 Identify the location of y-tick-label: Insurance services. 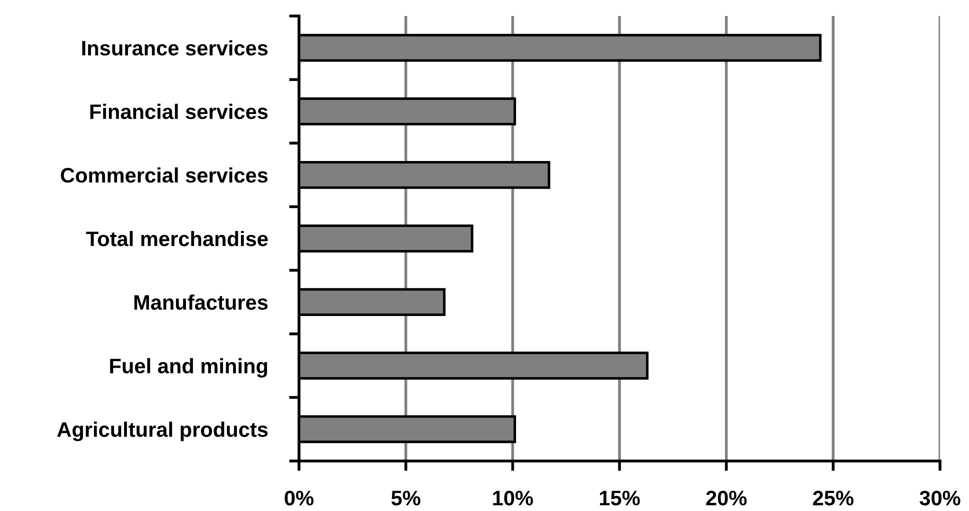
(175, 48).